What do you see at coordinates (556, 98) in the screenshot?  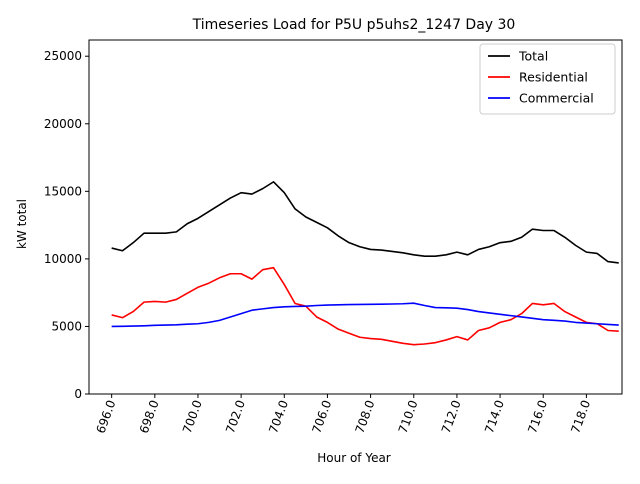 I see `legend-label-commercial: Commercial` at bounding box center [556, 98].